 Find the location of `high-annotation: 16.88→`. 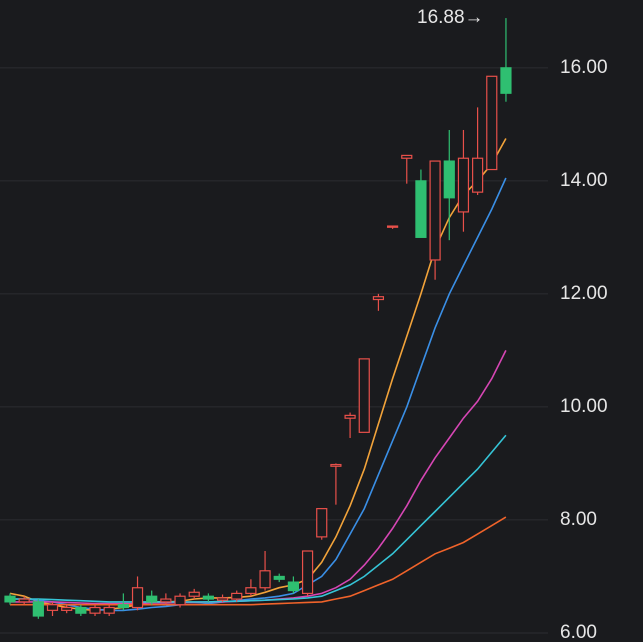

high-annotation: 16.88→ is located at coordinates (450, 17).